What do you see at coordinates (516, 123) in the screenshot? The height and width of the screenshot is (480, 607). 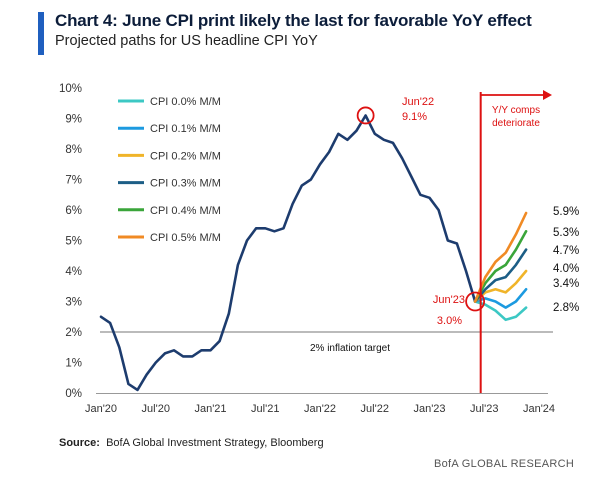 I see `divider-label-bottom: deteriorate` at bounding box center [516, 123].